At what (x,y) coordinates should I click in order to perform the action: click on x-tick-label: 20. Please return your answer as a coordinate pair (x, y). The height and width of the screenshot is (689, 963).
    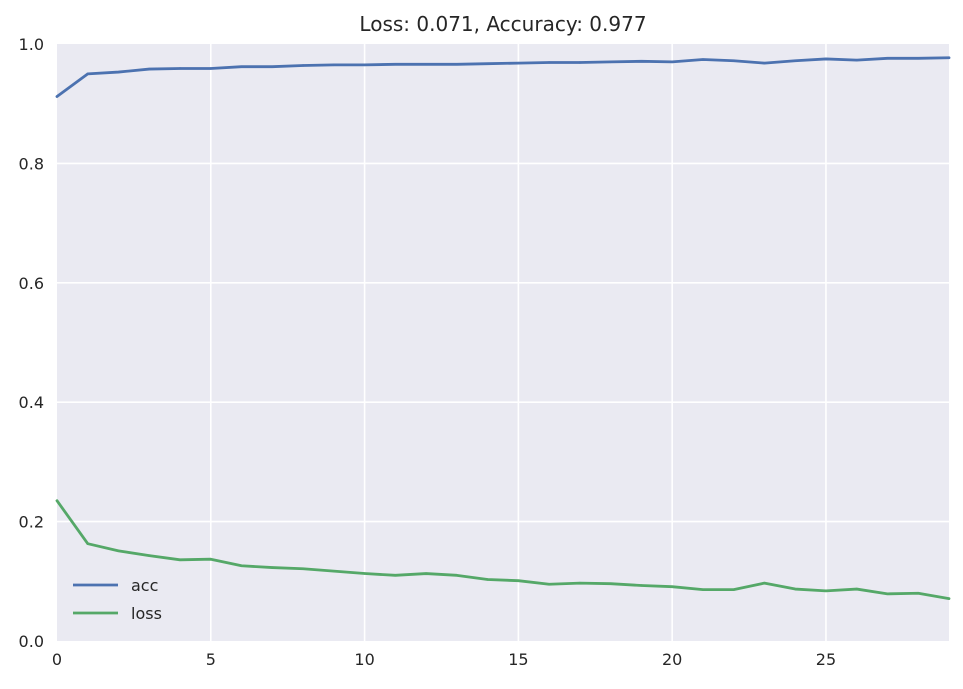
    Looking at the image, I should click on (672, 659).